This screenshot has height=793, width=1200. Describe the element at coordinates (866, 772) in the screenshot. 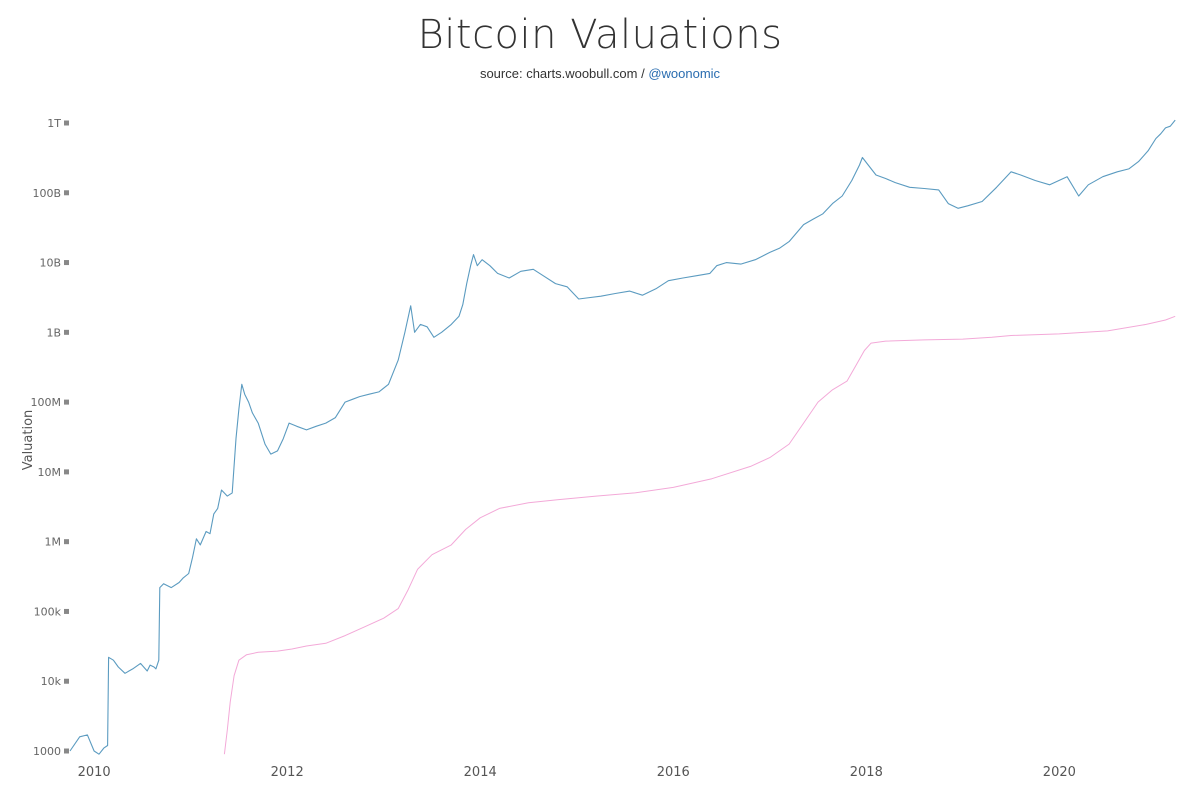

I see `x-tick-label: 2018` at that location.